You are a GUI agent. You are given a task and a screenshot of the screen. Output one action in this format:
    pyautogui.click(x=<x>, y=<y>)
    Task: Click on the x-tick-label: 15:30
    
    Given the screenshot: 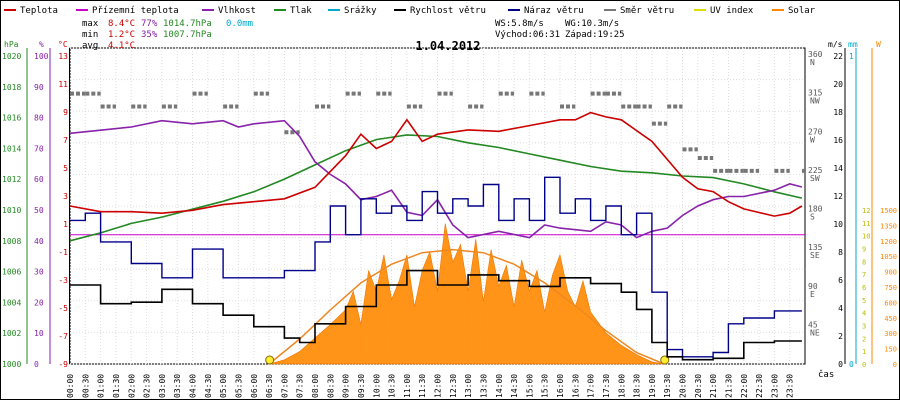 What is the action you would take?
    pyautogui.click(x=545, y=386)
    